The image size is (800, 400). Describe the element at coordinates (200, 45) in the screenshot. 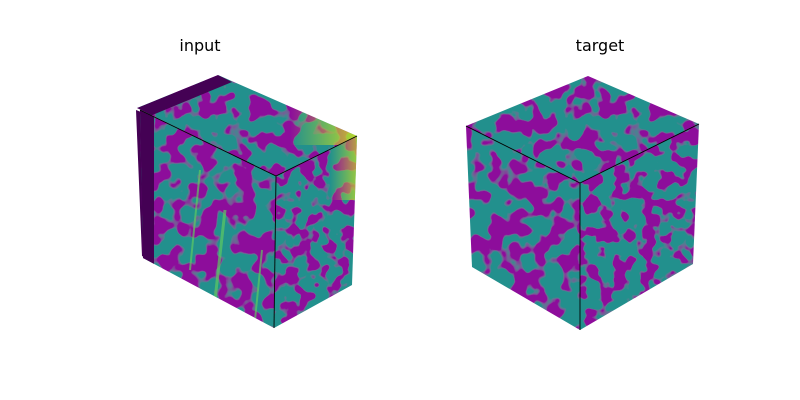

I see `input-title: input` at that location.